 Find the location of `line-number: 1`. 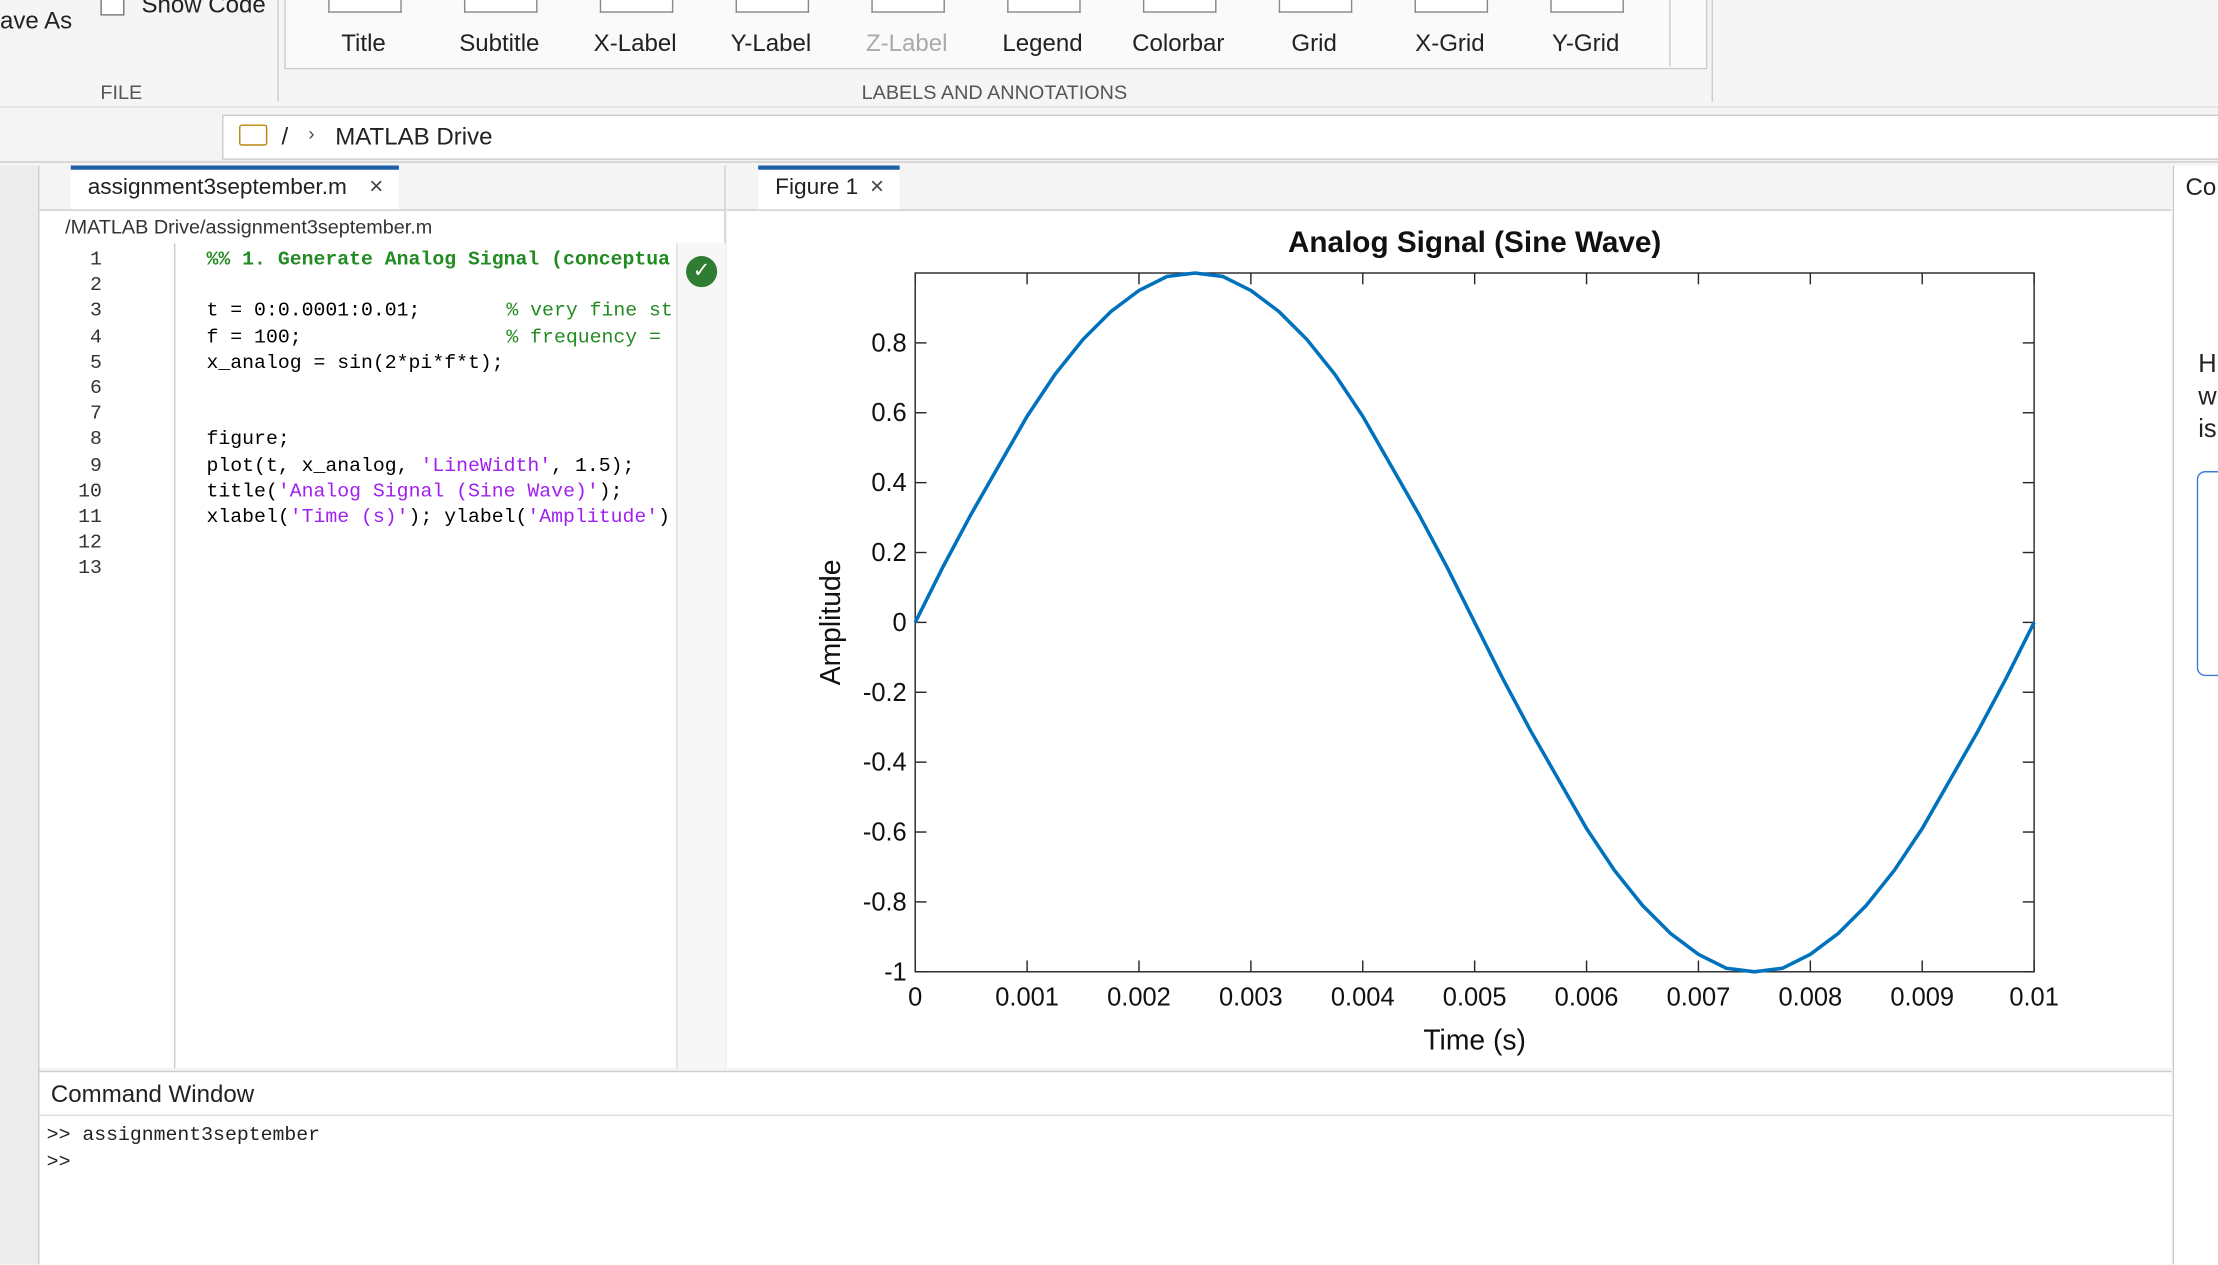

line-number: 1 is located at coordinates (95, 260).